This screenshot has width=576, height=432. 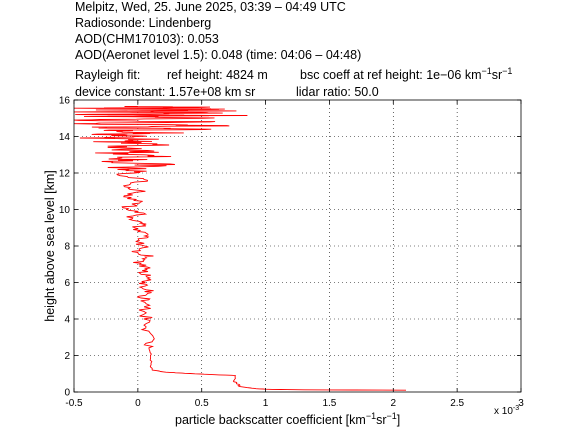 I want to click on bsc-coeff-sr: sr, so click(x=497, y=75).